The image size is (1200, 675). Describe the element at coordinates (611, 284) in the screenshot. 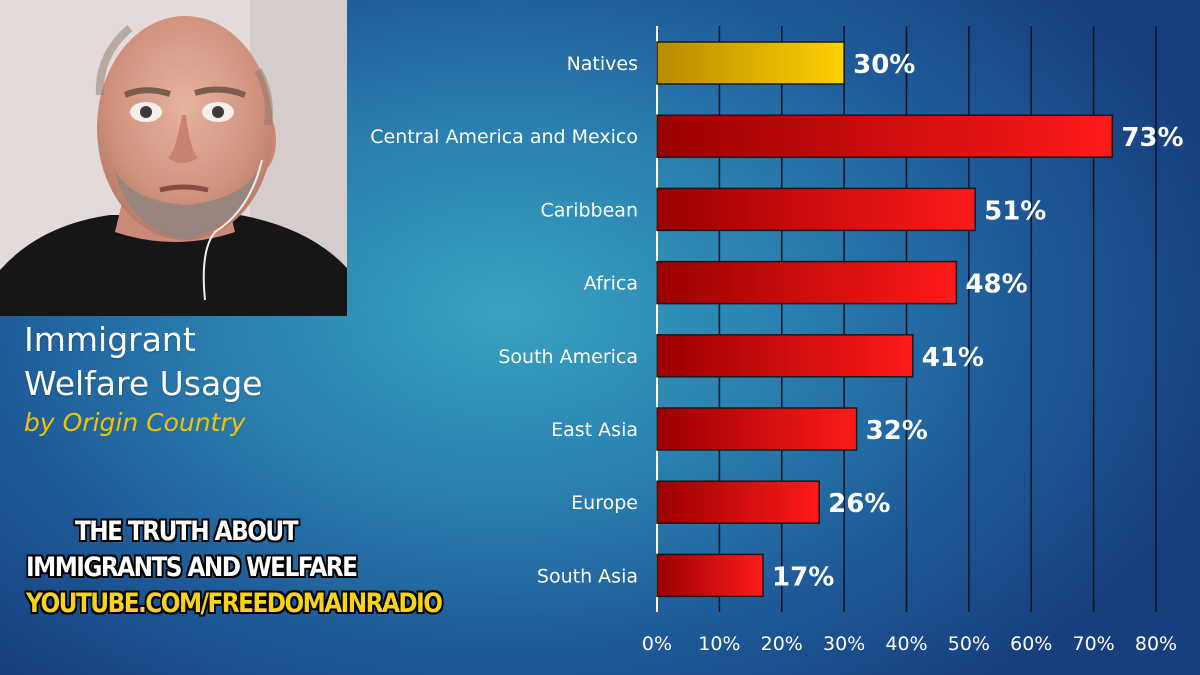

I see `category-label: Africa` at that location.